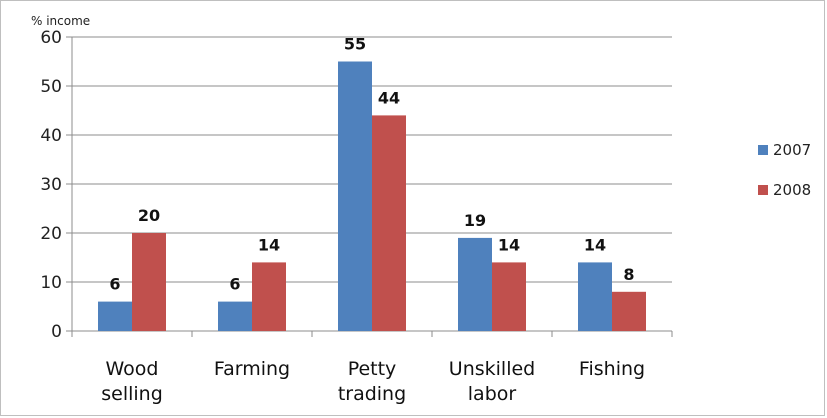  I want to click on y-tick-labels: 0 10 20 30 40 50 60, so click(51, 185).